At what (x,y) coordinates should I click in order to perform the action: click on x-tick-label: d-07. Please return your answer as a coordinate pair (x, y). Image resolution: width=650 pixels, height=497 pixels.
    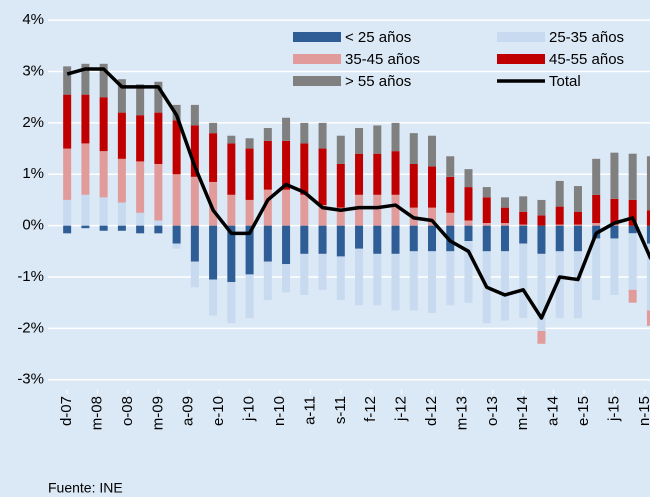
    Looking at the image, I should click on (66, 411).